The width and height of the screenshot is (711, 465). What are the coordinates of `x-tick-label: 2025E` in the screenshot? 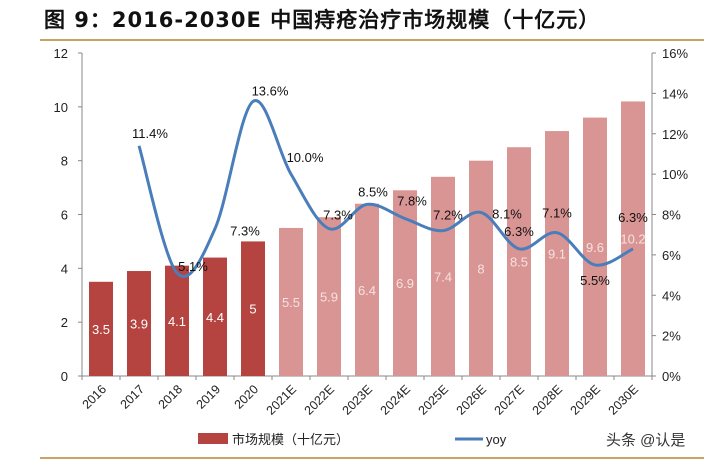 It's located at (433, 399).